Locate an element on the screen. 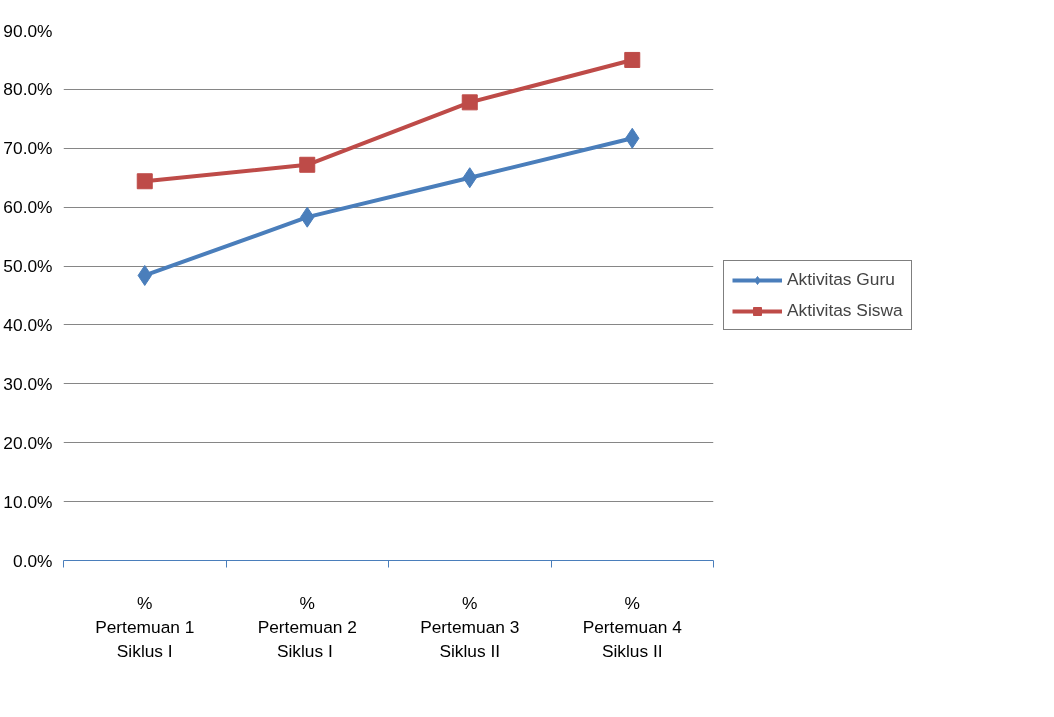 The height and width of the screenshot is (717, 1054). y-tick-label: 80.0% is located at coordinates (28, 89).